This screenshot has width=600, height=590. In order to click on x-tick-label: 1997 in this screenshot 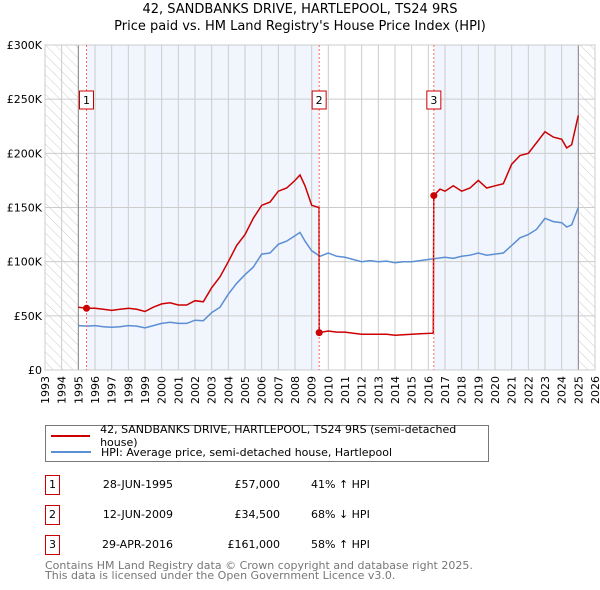, I will do `click(112, 390)`.